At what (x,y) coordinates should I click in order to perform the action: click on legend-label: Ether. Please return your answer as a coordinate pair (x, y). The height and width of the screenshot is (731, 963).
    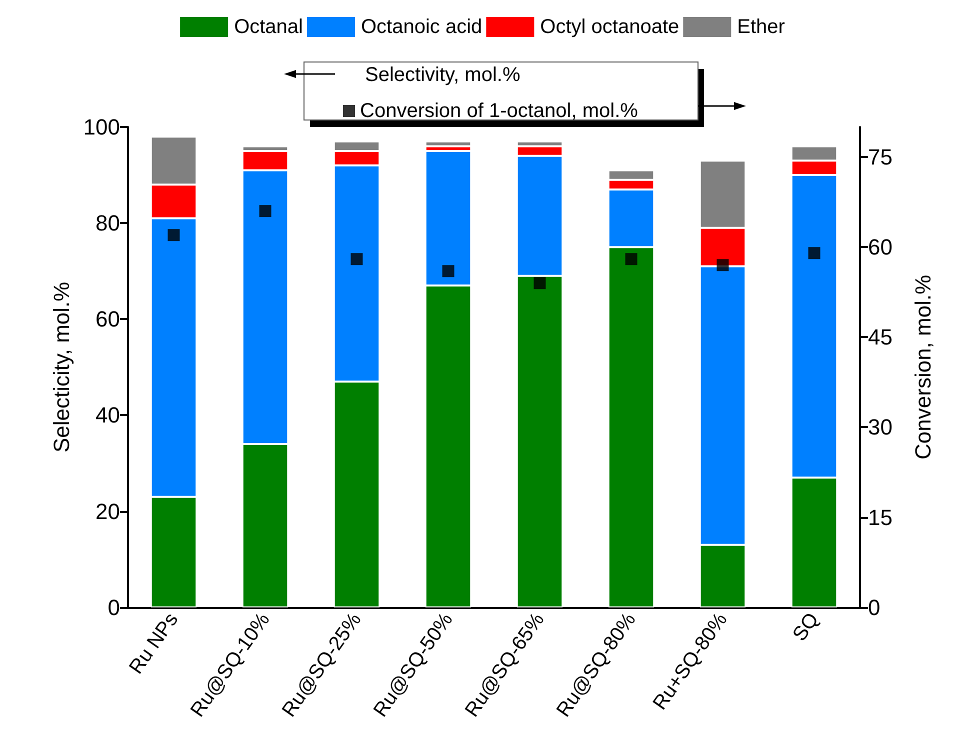
    Looking at the image, I should click on (761, 27).